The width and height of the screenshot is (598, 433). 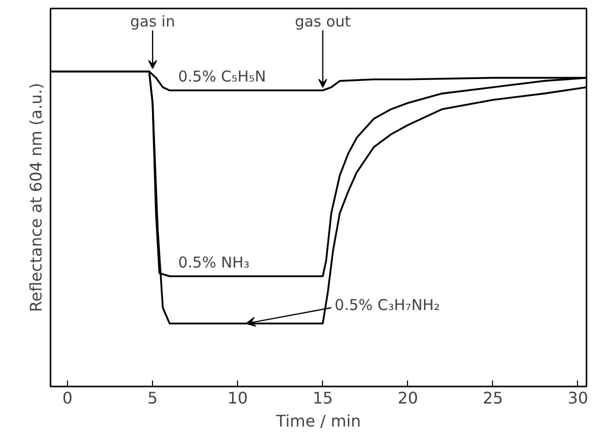 I want to click on series-label: 0.5% C₅H₅N, so click(x=222, y=77).